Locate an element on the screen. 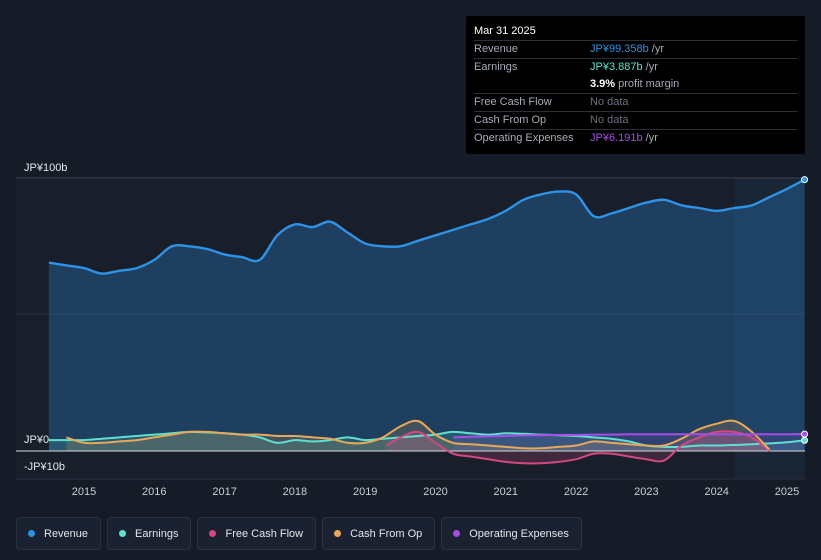  legend-label: Earnings is located at coordinates (157, 533).